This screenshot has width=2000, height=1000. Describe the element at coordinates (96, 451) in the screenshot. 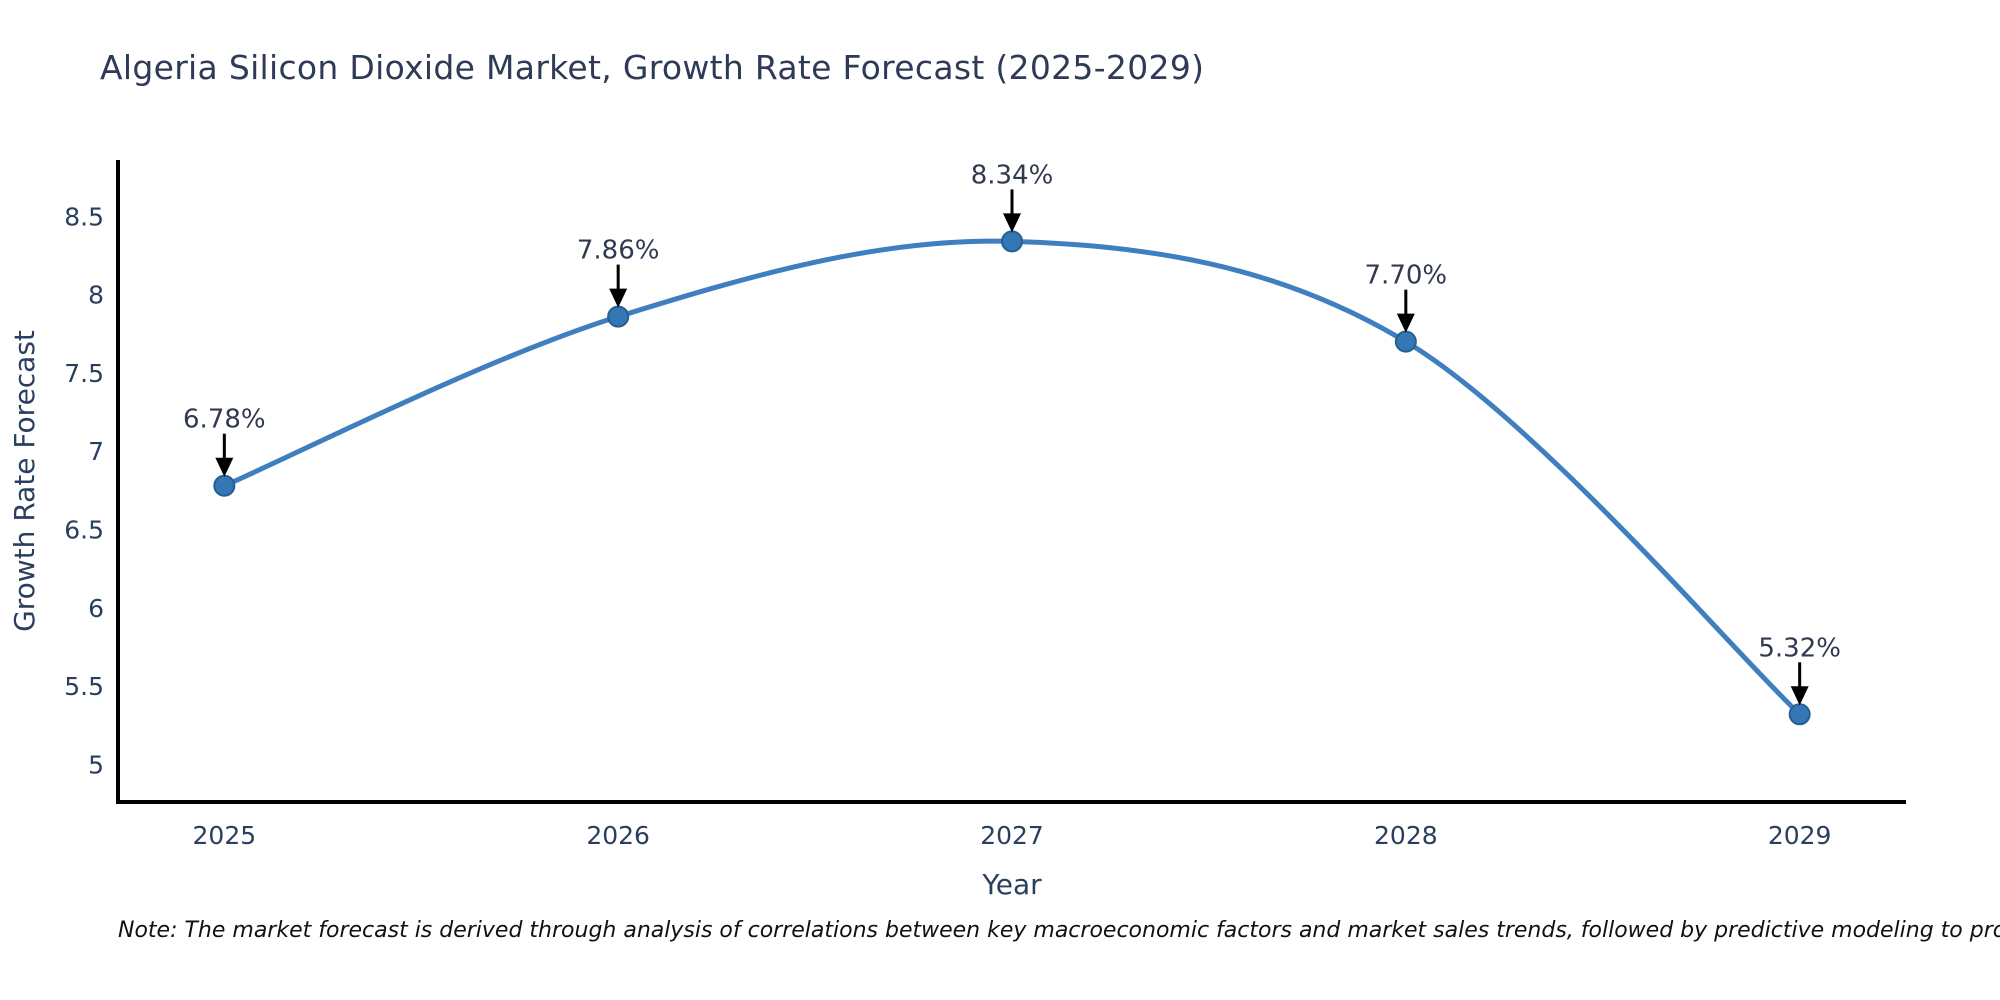

I see `y-axis-tick-label: 7` at that location.